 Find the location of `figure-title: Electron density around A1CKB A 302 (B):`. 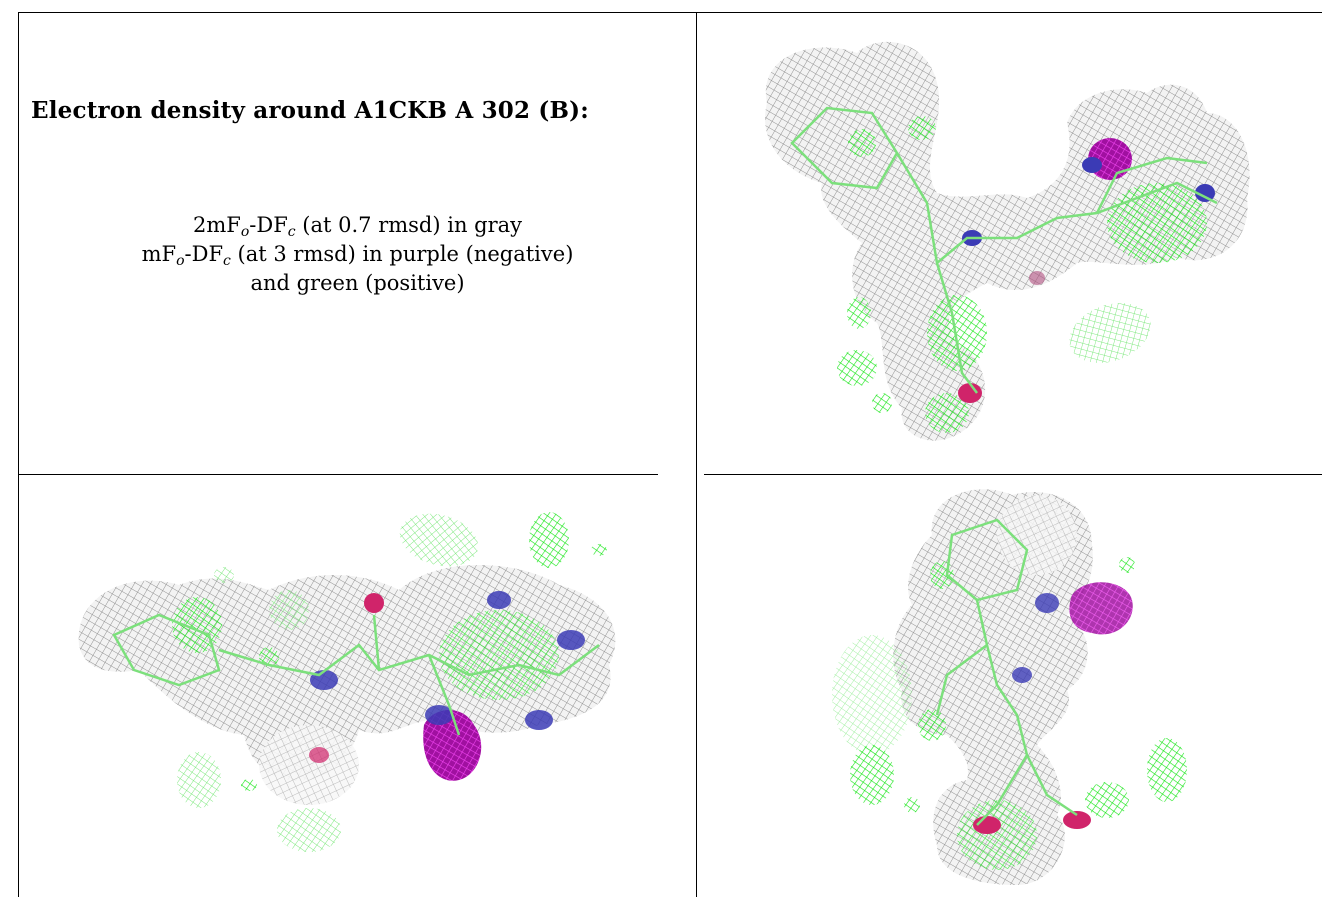

figure-title: Electron density around A1CKB A 302 (B): is located at coordinates (310, 110).